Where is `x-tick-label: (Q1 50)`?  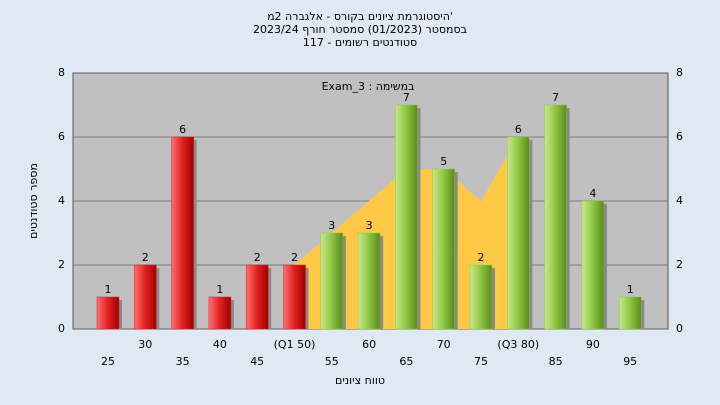 x-tick-label: (Q1 50) is located at coordinates (295, 344).